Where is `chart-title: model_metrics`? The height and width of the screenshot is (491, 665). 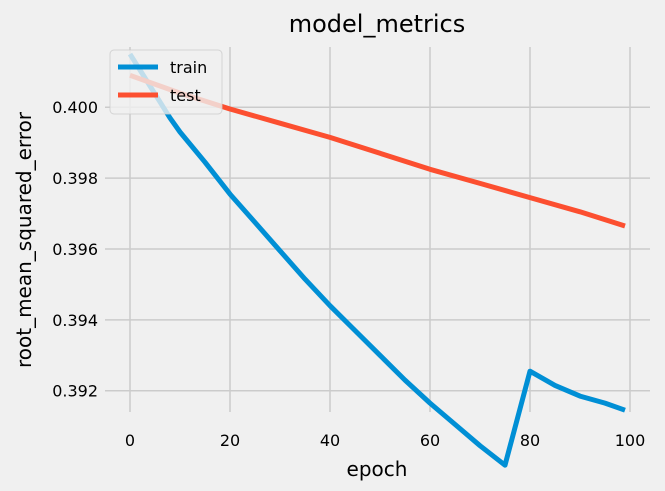
chart-title: model_metrics is located at coordinates (377, 24).